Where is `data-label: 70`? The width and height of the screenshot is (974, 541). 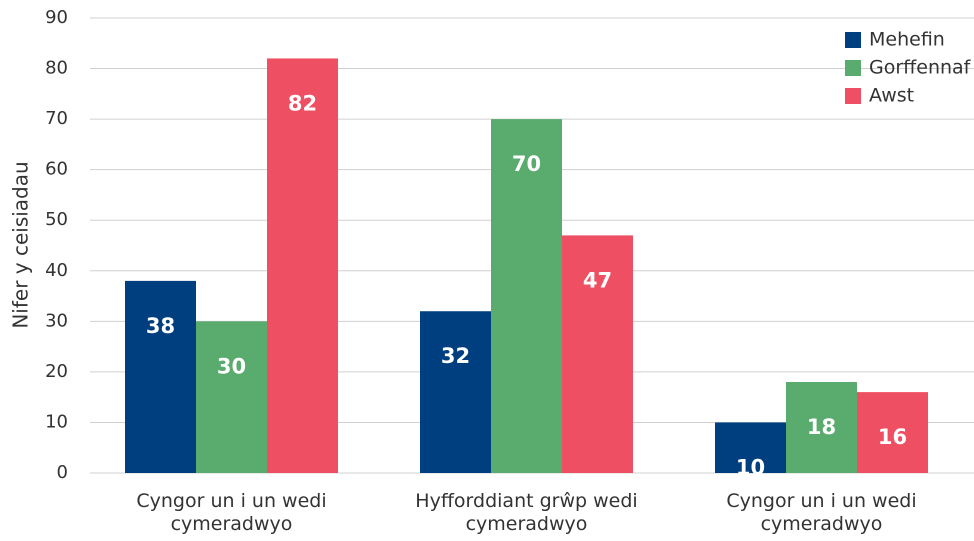
data-label: 70 is located at coordinates (526, 164).